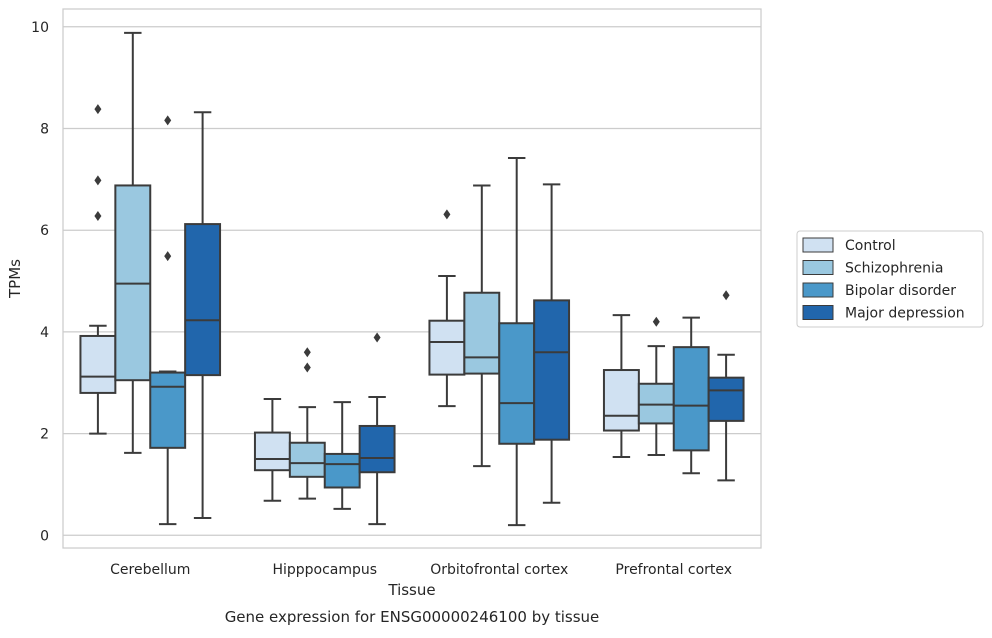  What do you see at coordinates (894, 269) in the screenshot?
I see `legend-label: Schizophrenia` at bounding box center [894, 269].